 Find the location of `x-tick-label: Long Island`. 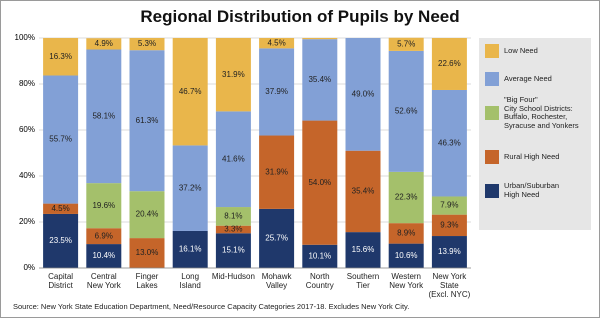

x-tick-label: Long Island is located at coordinates (190, 281).